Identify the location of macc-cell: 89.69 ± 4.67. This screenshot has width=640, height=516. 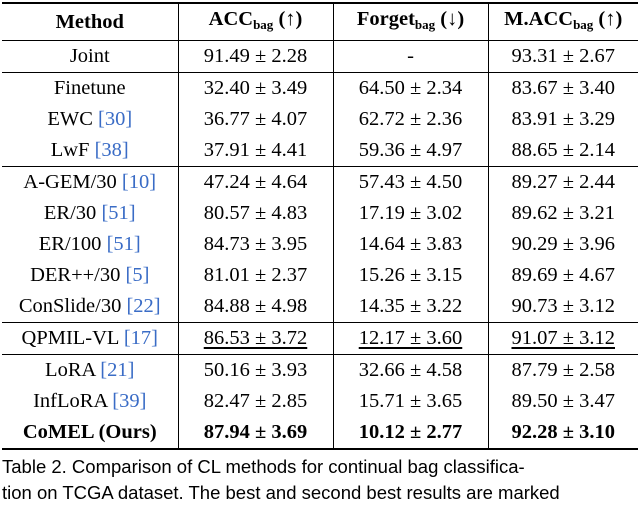
(562, 275).